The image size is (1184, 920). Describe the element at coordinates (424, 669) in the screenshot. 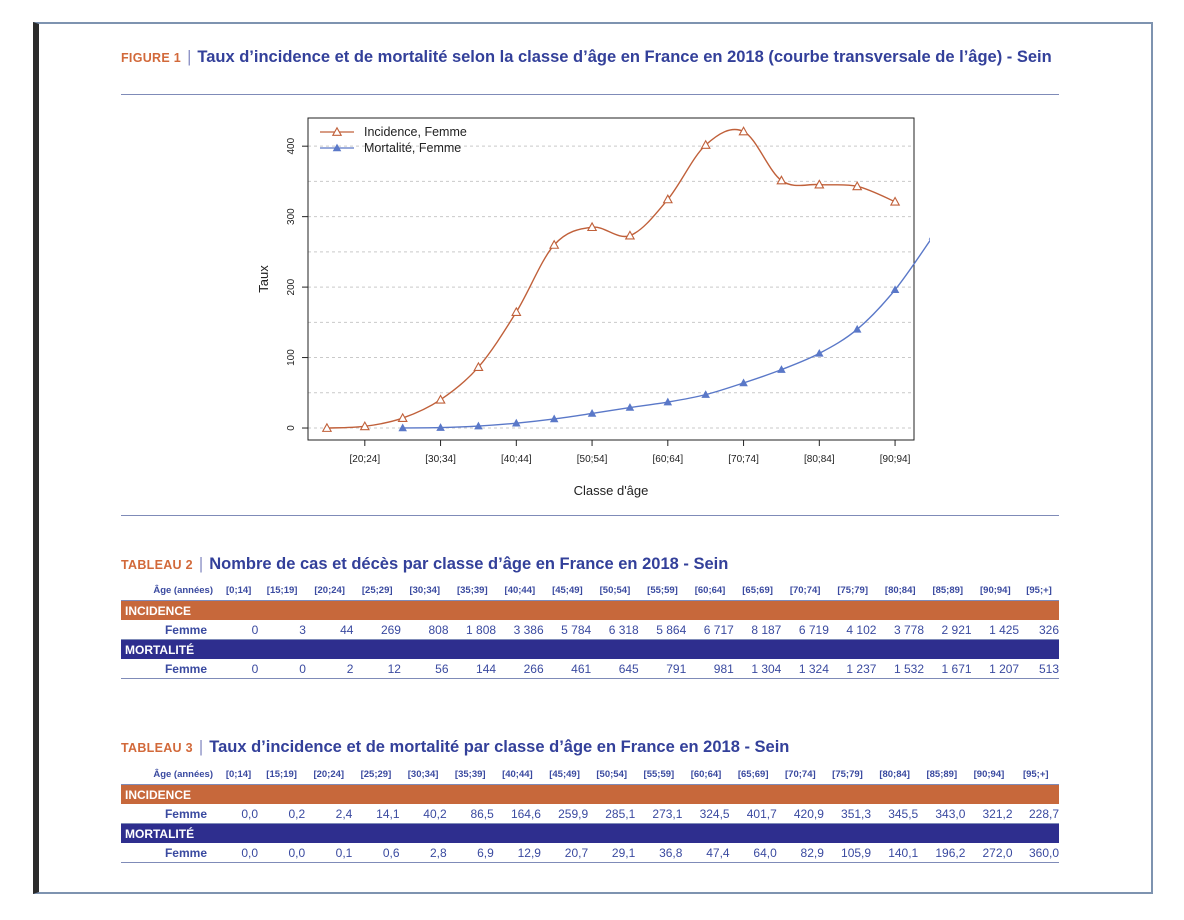

I see `mortalite-cell: 56` at that location.